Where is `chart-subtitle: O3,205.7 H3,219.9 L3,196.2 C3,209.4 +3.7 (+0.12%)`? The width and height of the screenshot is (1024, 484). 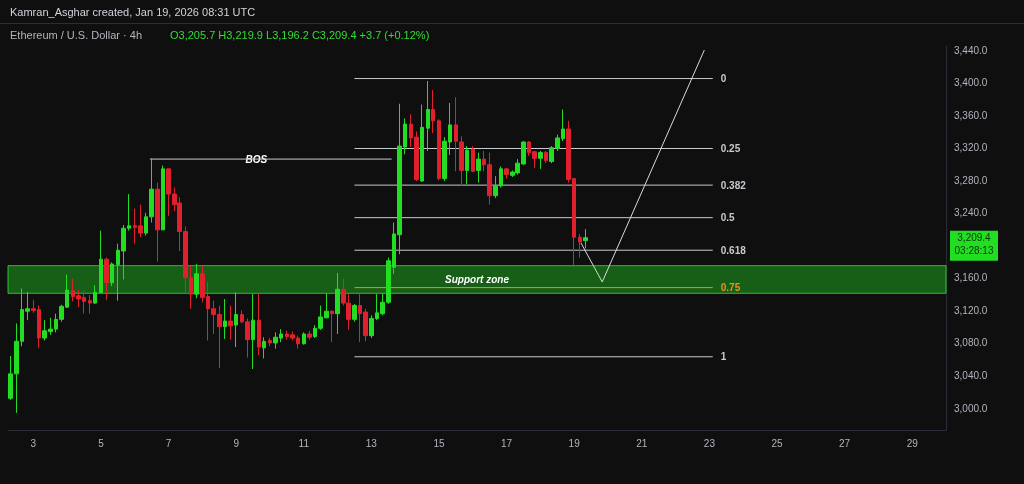
chart-subtitle: O3,205.7 H3,219.9 L3,196.2 C3,209.4 +3.7 (+0.12%) is located at coordinates (300, 34).